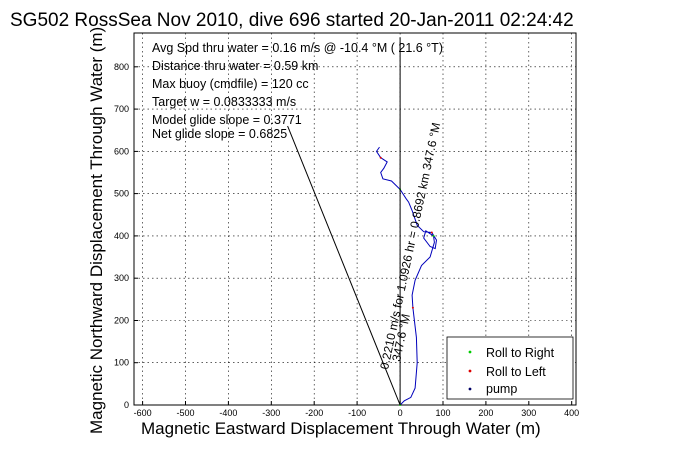 The height and width of the screenshot is (454, 681). Describe the element at coordinates (442, 413) in the screenshot. I see `x-tick-label: 100` at that location.